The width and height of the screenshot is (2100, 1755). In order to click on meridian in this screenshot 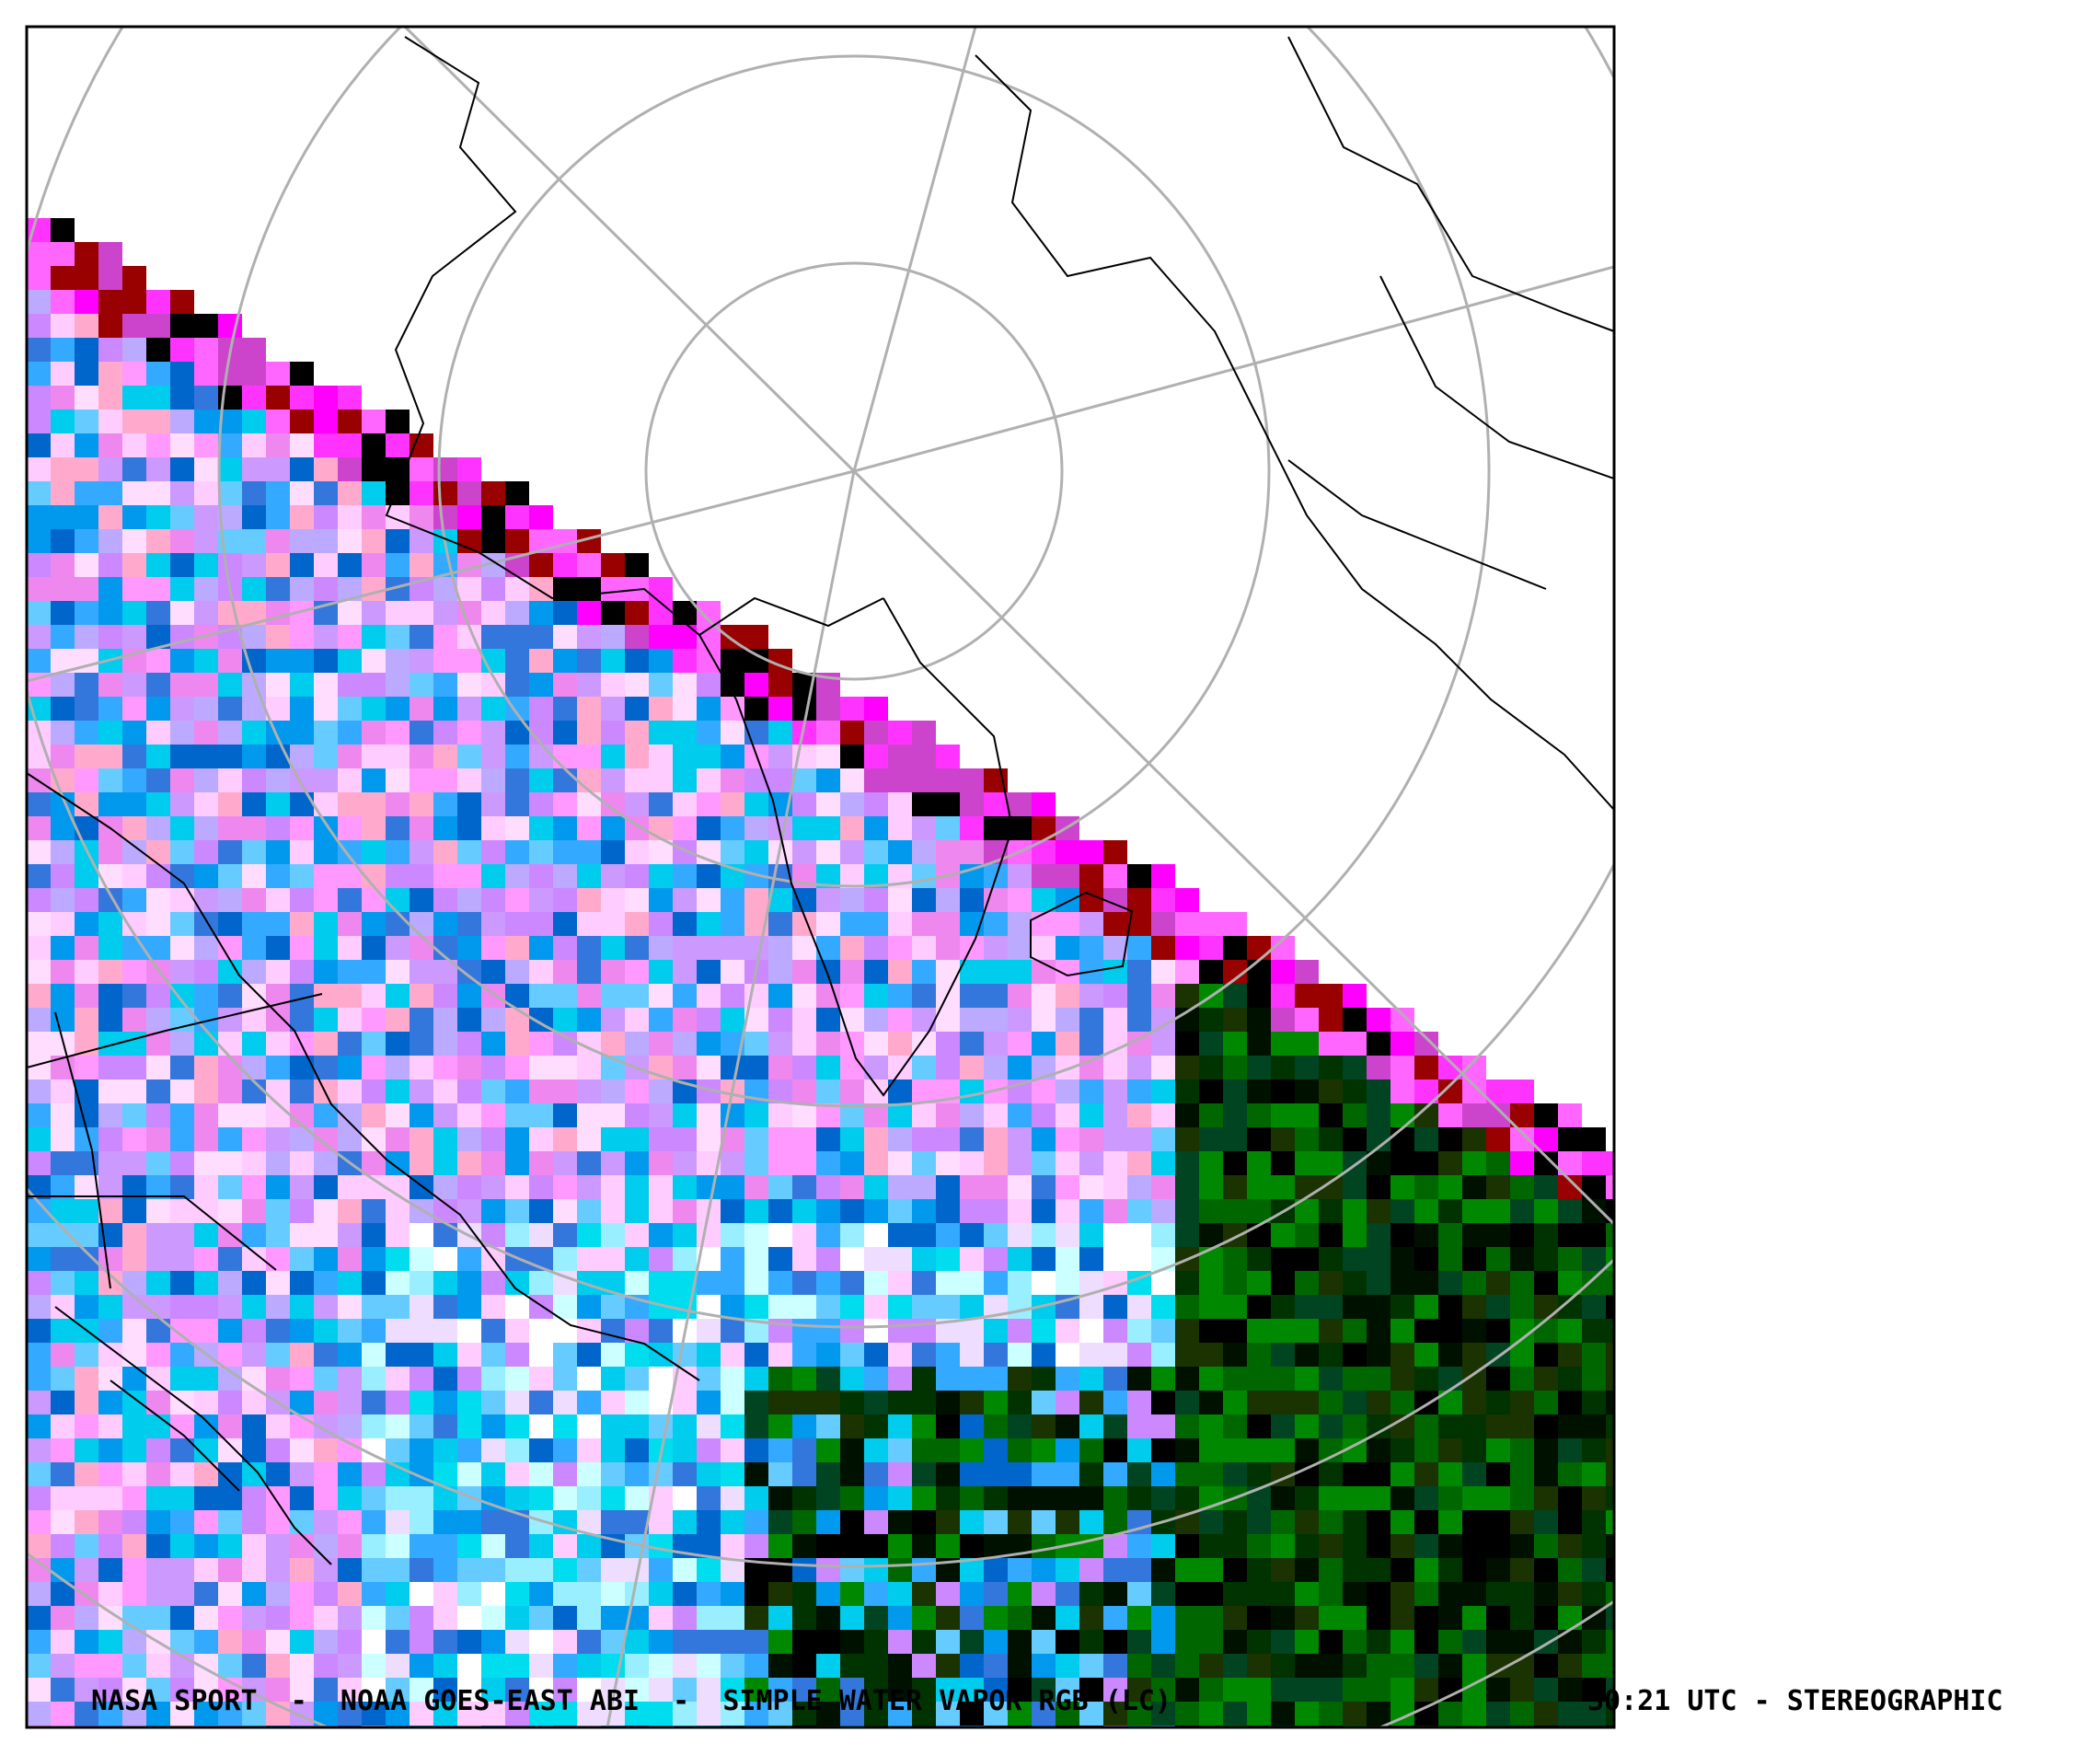, I will do `click(914, 249)`.